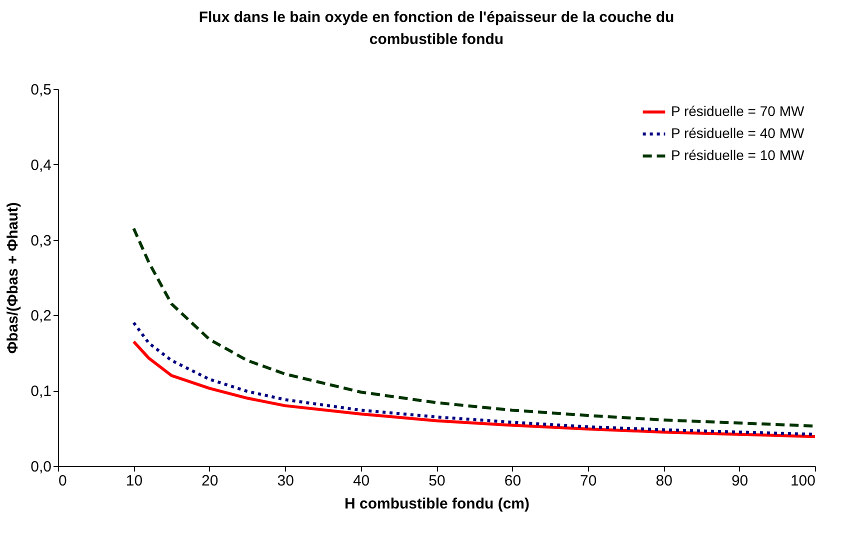  I want to click on x-tick-label: 70, so click(588, 481).